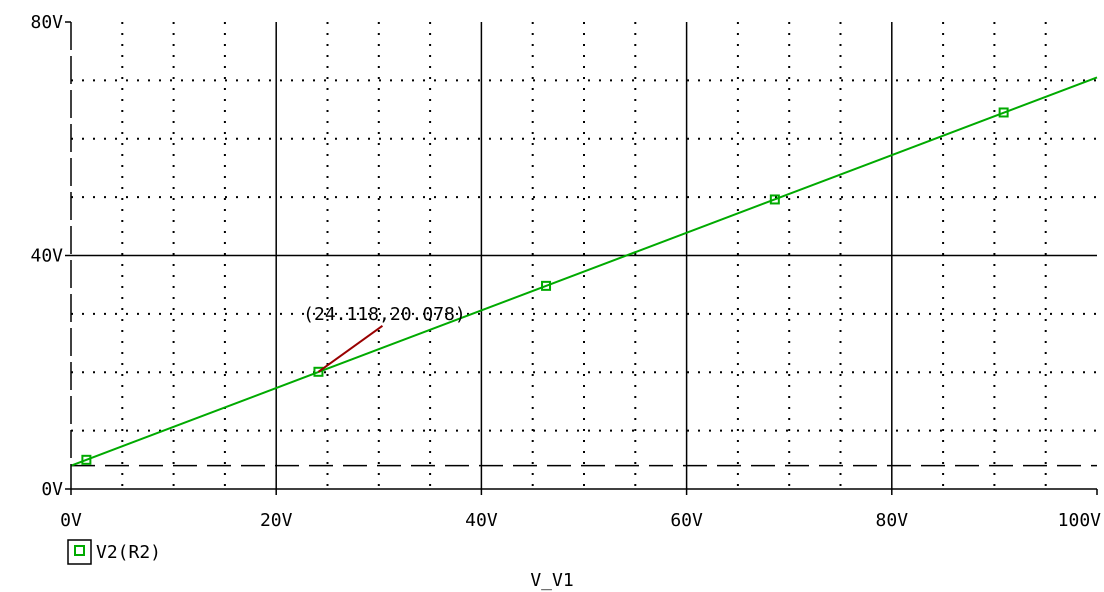  What do you see at coordinates (276, 520) in the screenshot?
I see `x-tick-label: 20V` at bounding box center [276, 520].